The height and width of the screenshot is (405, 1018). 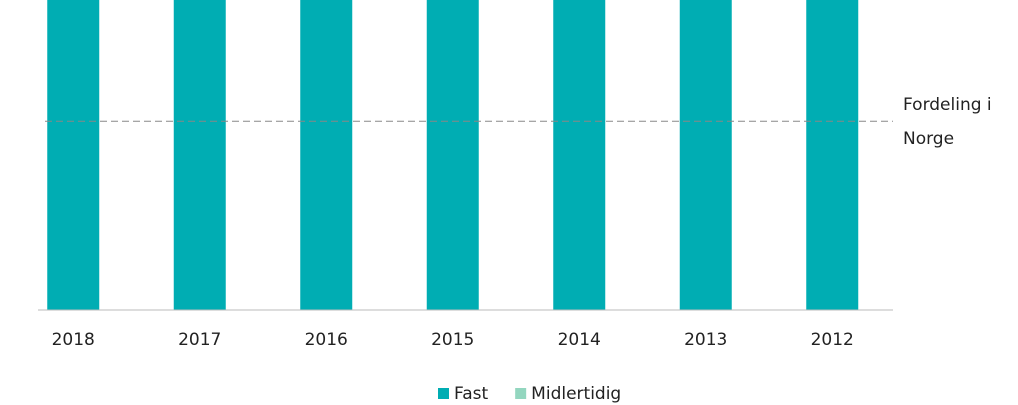 I want to click on x-tick-label: 2016, so click(x=326, y=340).